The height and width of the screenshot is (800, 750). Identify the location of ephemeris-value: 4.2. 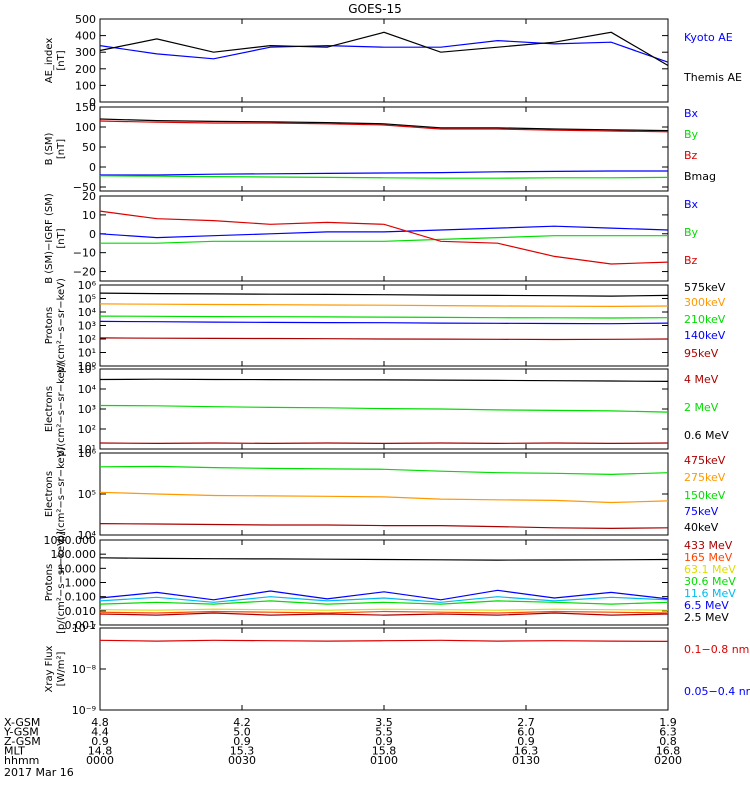
(242, 722).